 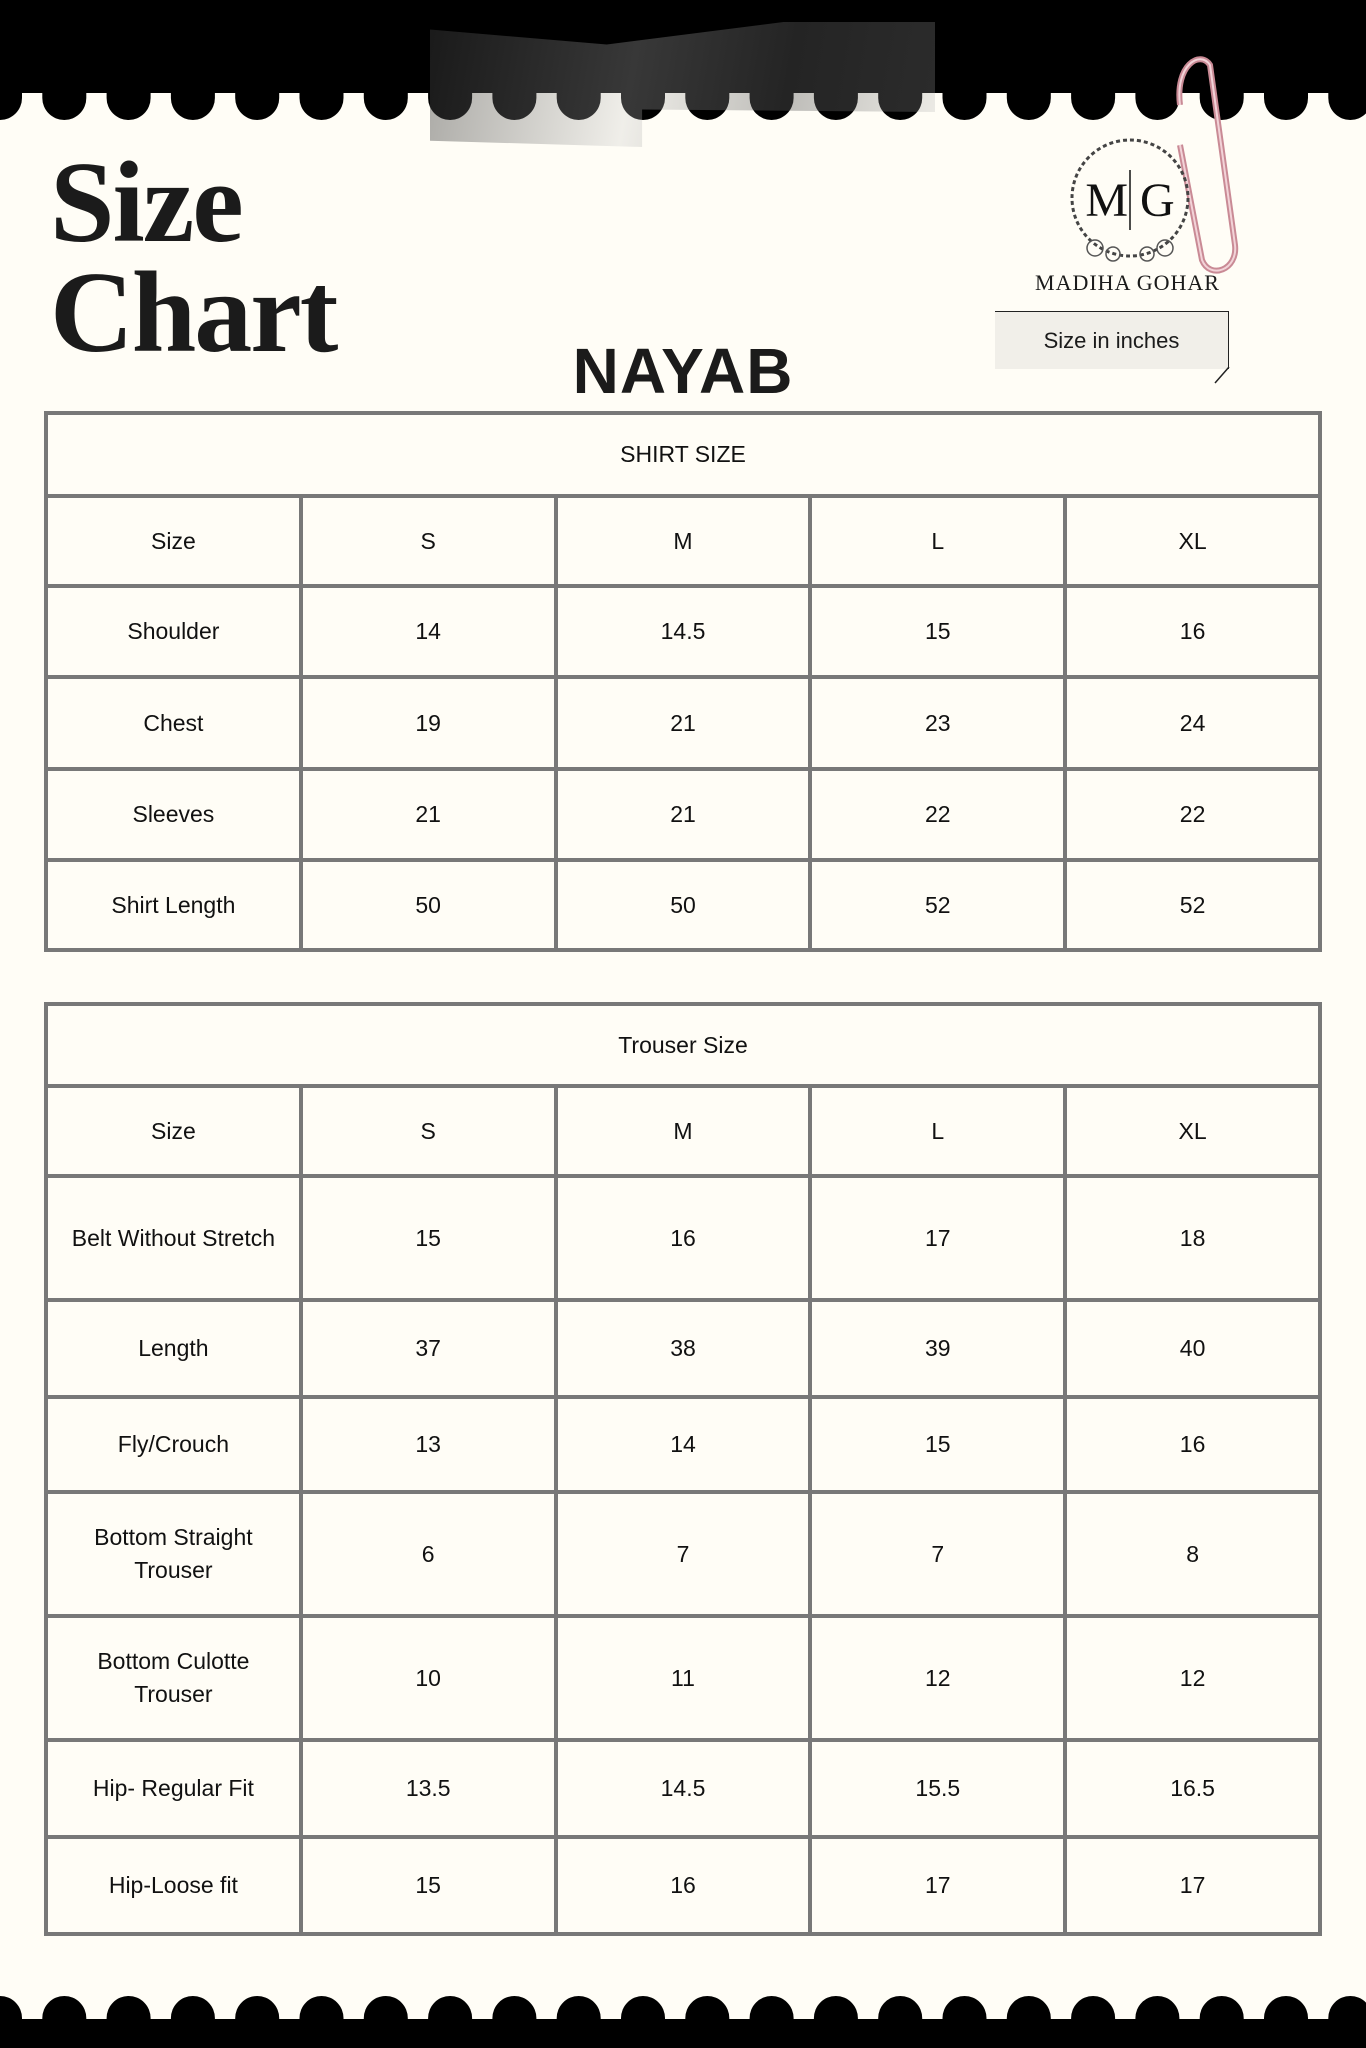 I want to click on measurement-label: Hip- Regular Fit, so click(x=173, y=1788).